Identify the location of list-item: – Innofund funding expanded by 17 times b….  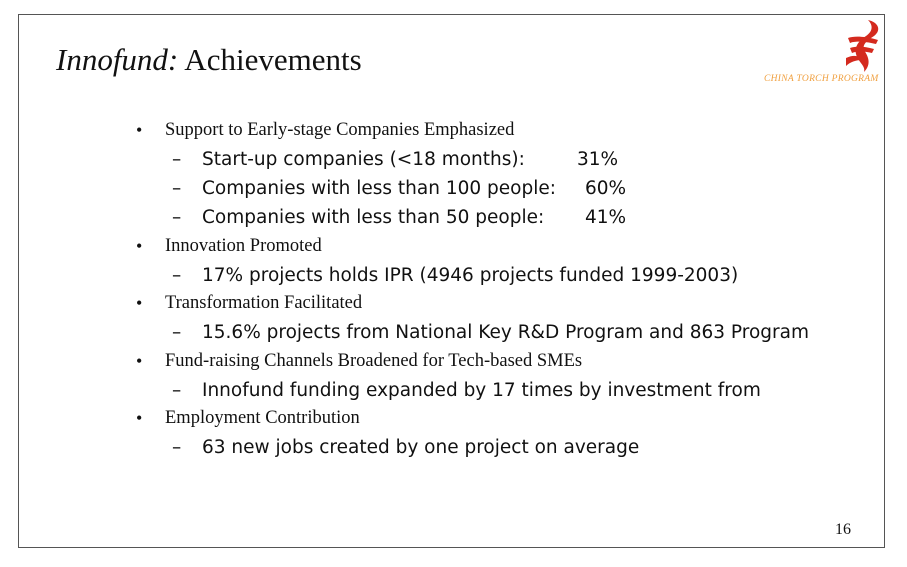
(466, 390).